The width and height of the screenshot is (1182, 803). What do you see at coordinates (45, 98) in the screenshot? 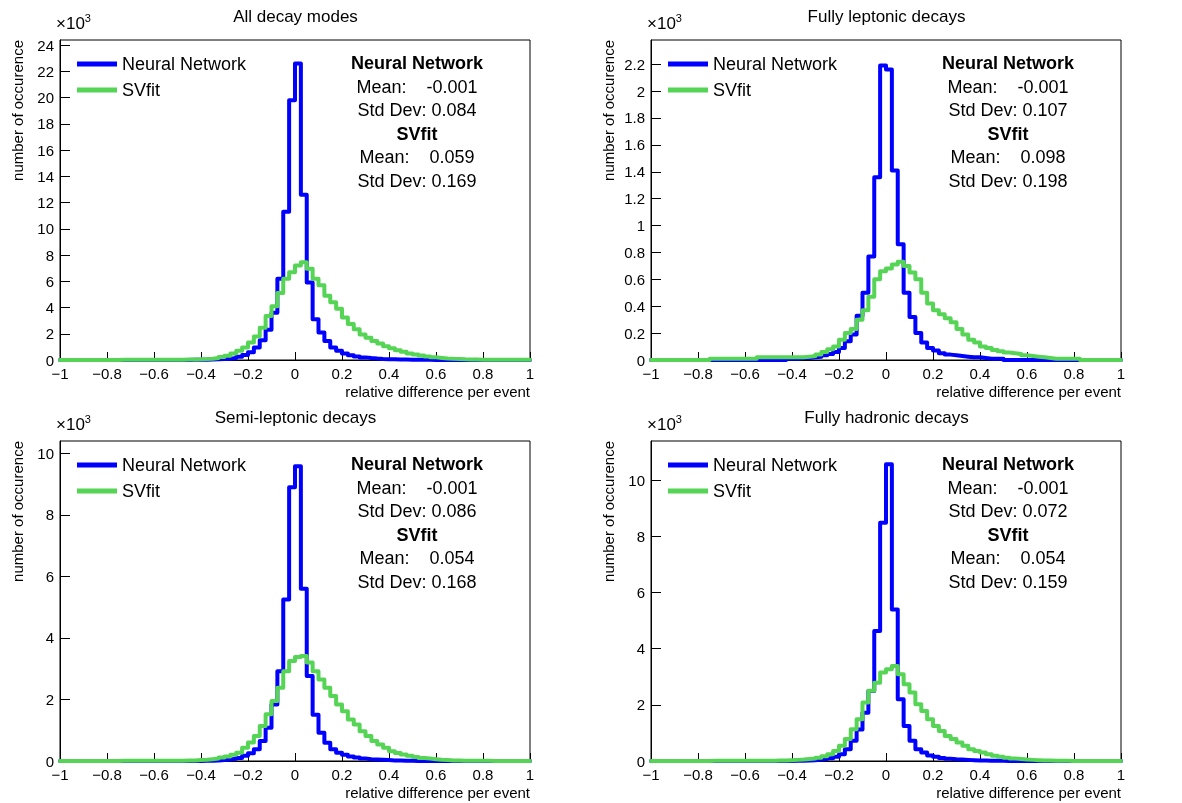
I see `y-tick-label: 20` at bounding box center [45, 98].